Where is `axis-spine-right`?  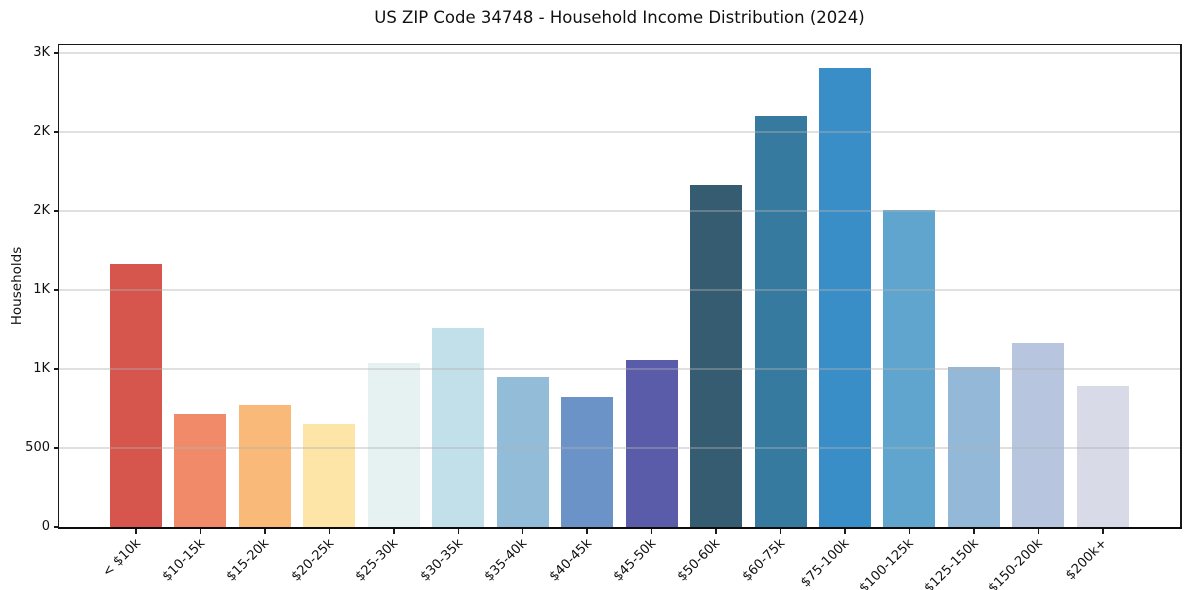 axis-spine-right is located at coordinates (1181, 286).